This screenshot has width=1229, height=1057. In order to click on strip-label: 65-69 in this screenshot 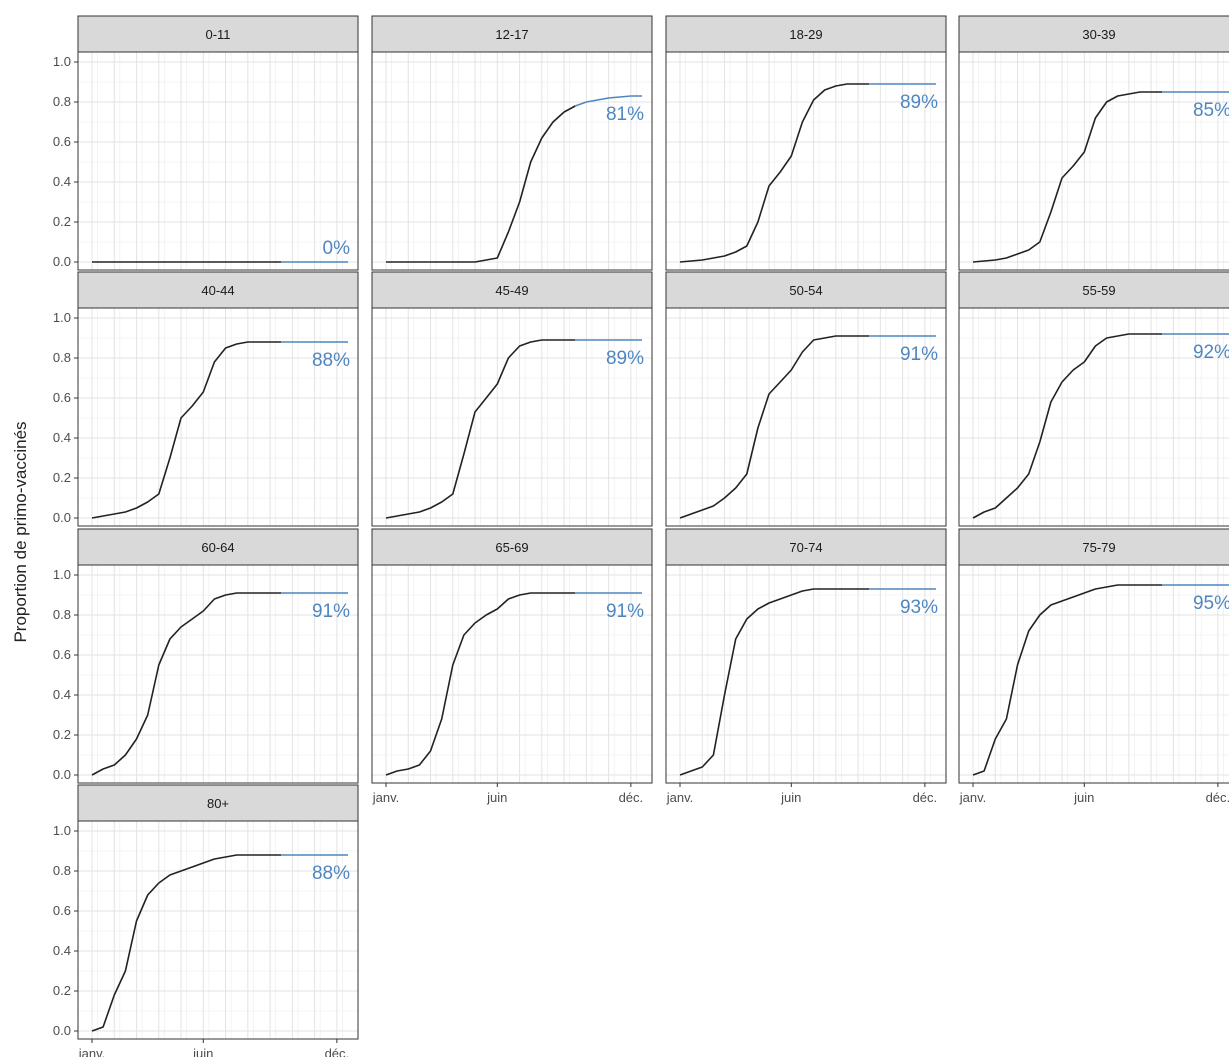, I will do `click(511, 547)`.